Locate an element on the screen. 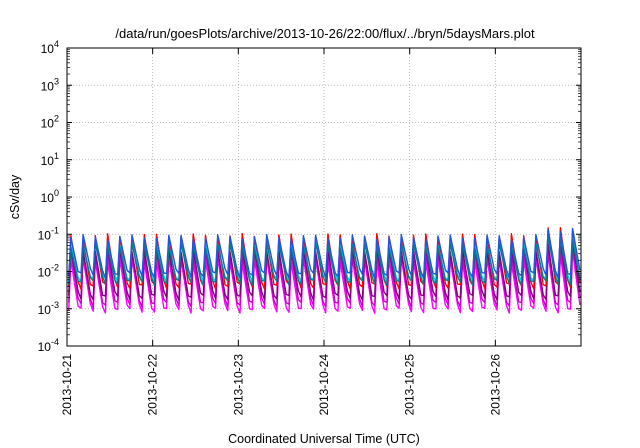 This screenshot has height=448, width=640. x-axis-label: Coordinated Universal Time (UTC) is located at coordinates (324, 439).